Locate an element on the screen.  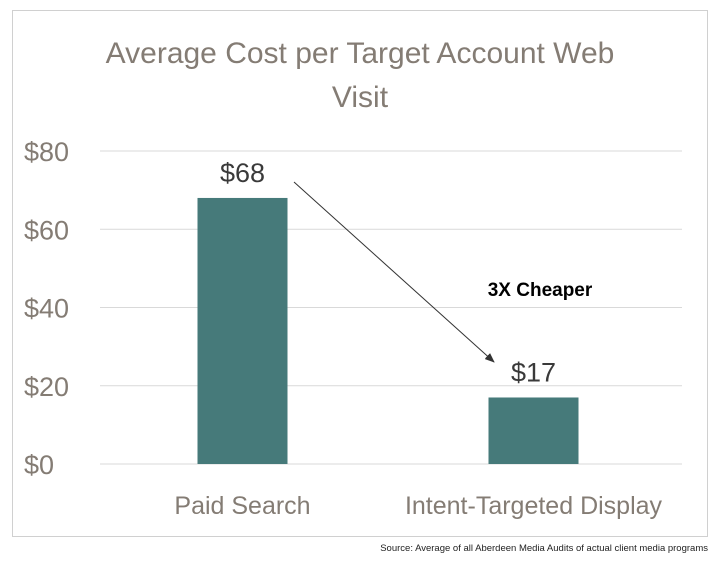
y-axis-tick-labels: $0 $20 $40 $60 $80 is located at coordinates (46, 308).